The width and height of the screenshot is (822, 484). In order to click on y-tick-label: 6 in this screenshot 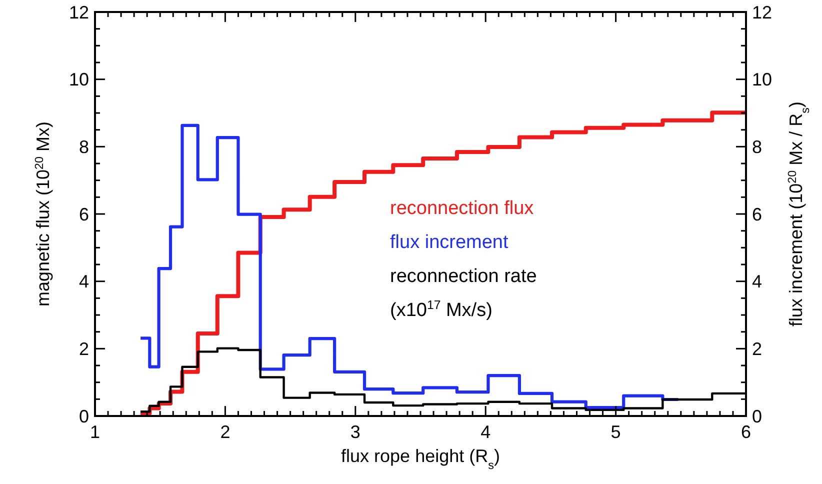, I will do `click(83, 214)`.